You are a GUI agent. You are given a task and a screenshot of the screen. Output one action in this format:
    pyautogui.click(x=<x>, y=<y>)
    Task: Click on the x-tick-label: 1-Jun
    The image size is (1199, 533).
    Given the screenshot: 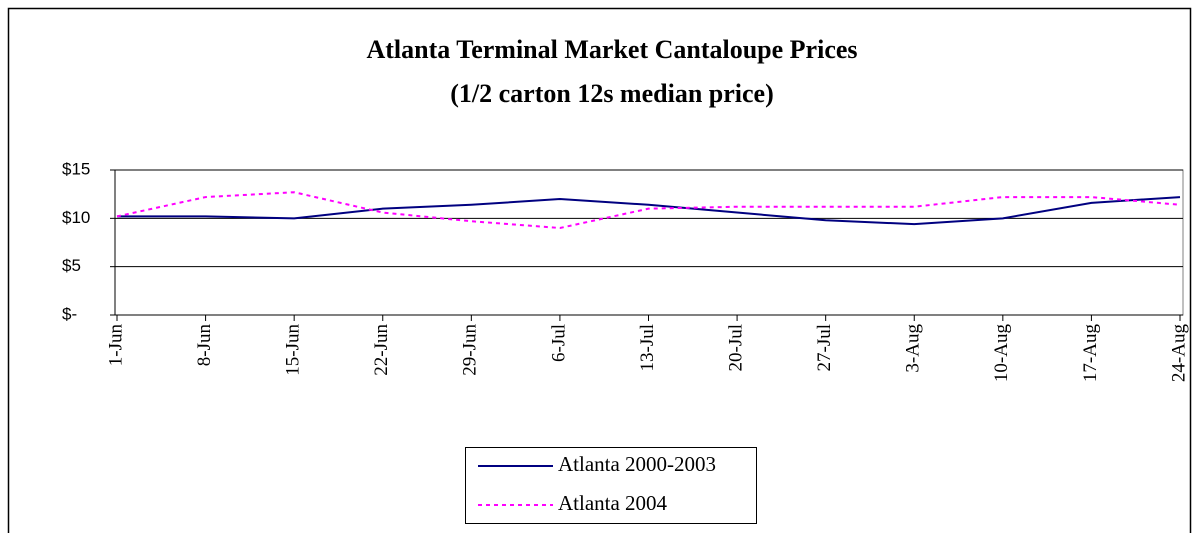 What is the action you would take?
    pyautogui.click(x=115, y=345)
    